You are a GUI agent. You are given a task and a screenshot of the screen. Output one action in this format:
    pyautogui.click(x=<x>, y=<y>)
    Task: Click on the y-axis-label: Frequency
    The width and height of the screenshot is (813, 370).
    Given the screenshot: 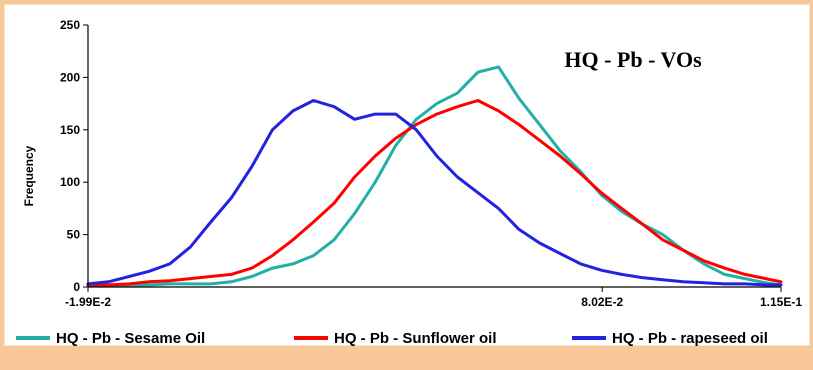 What is the action you would take?
    pyautogui.click(x=29, y=175)
    